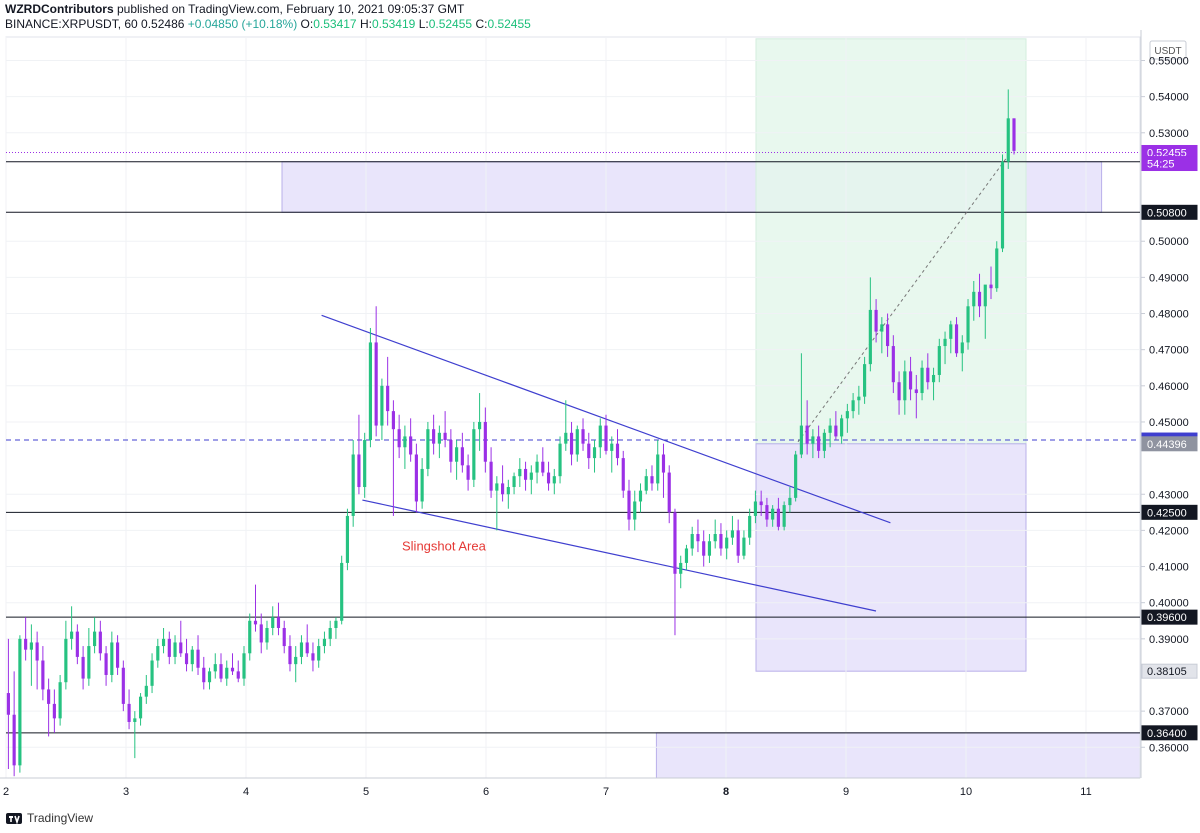 The height and width of the screenshot is (833, 1200). Describe the element at coordinates (1169, 495) in the screenshot. I see `y-tick-label: 0.43000` at that location.